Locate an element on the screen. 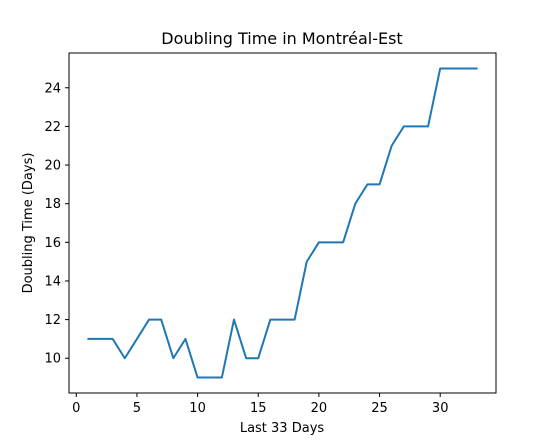 This screenshot has width=550, height=440. y-tick-label: 12 is located at coordinates (52, 320).